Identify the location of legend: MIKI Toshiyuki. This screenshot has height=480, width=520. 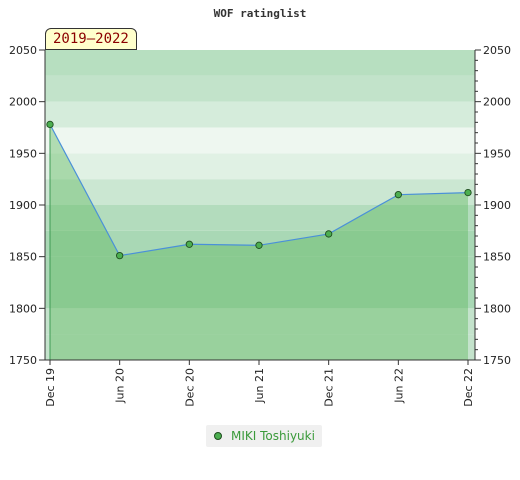
(264, 436).